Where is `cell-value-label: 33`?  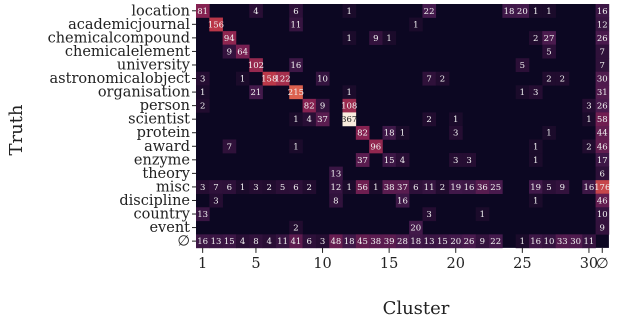 cell-value-label: 33 is located at coordinates (562, 242).